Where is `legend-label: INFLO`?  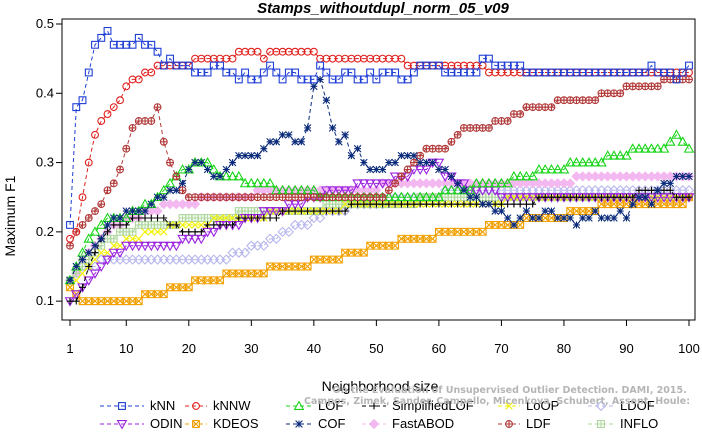
legend-label: INFLO is located at coordinates (639, 423).